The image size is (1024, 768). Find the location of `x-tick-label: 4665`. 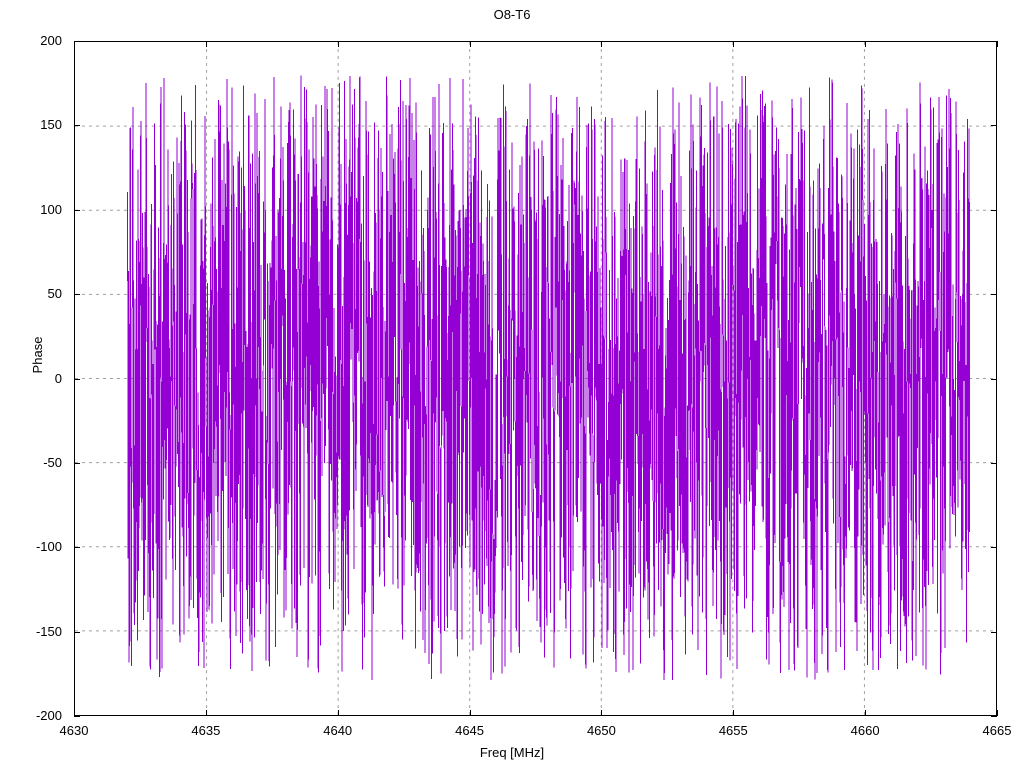

x-tick-label: 4665 is located at coordinates (997, 730).